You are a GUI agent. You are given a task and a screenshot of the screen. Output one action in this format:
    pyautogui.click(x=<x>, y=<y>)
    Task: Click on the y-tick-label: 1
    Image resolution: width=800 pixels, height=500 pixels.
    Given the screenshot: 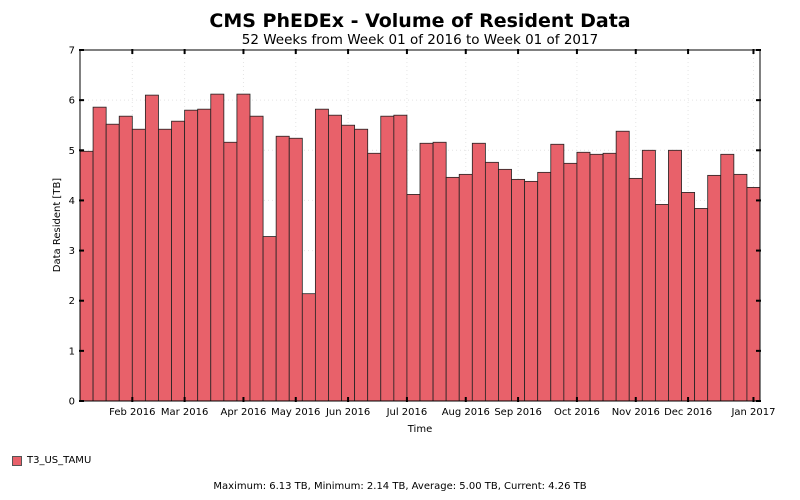 What is the action you would take?
    pyautogui.click(x=72, y=351)
    